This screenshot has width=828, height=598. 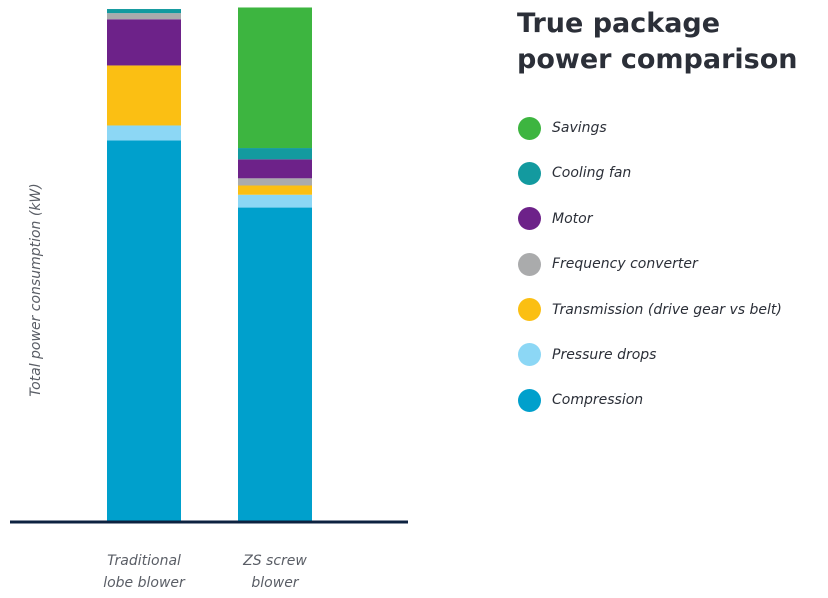 What do you see at coordinates (667, 309) in the screenshot?
I see `legend-label: Transmission (drive gear vs belt)` at bounding box center [667, 309].